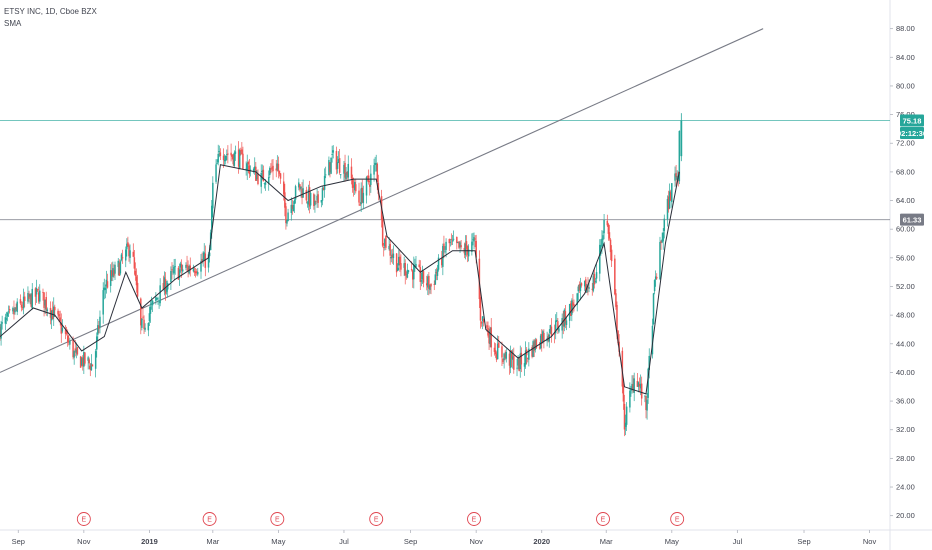 The height and width of the screenshot is (550, 932). Describe the element at coordinates (905, 286) in the screenshot. I see `y-tick-label-8: 52.00` at that location.